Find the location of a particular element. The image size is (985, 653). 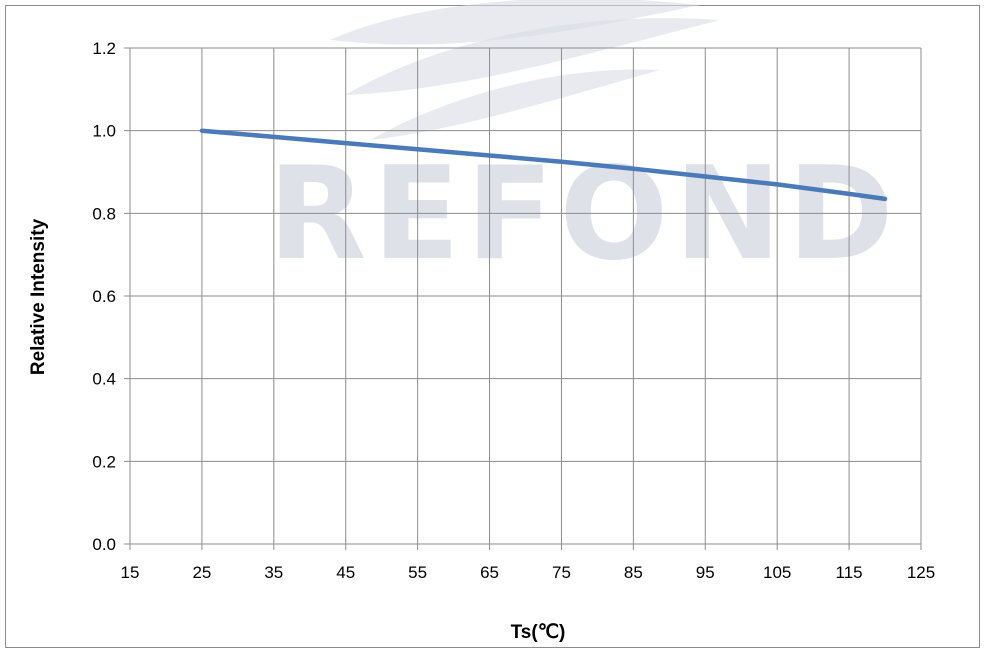

x-tick-label: 45 is located at coordinates (345, 572).